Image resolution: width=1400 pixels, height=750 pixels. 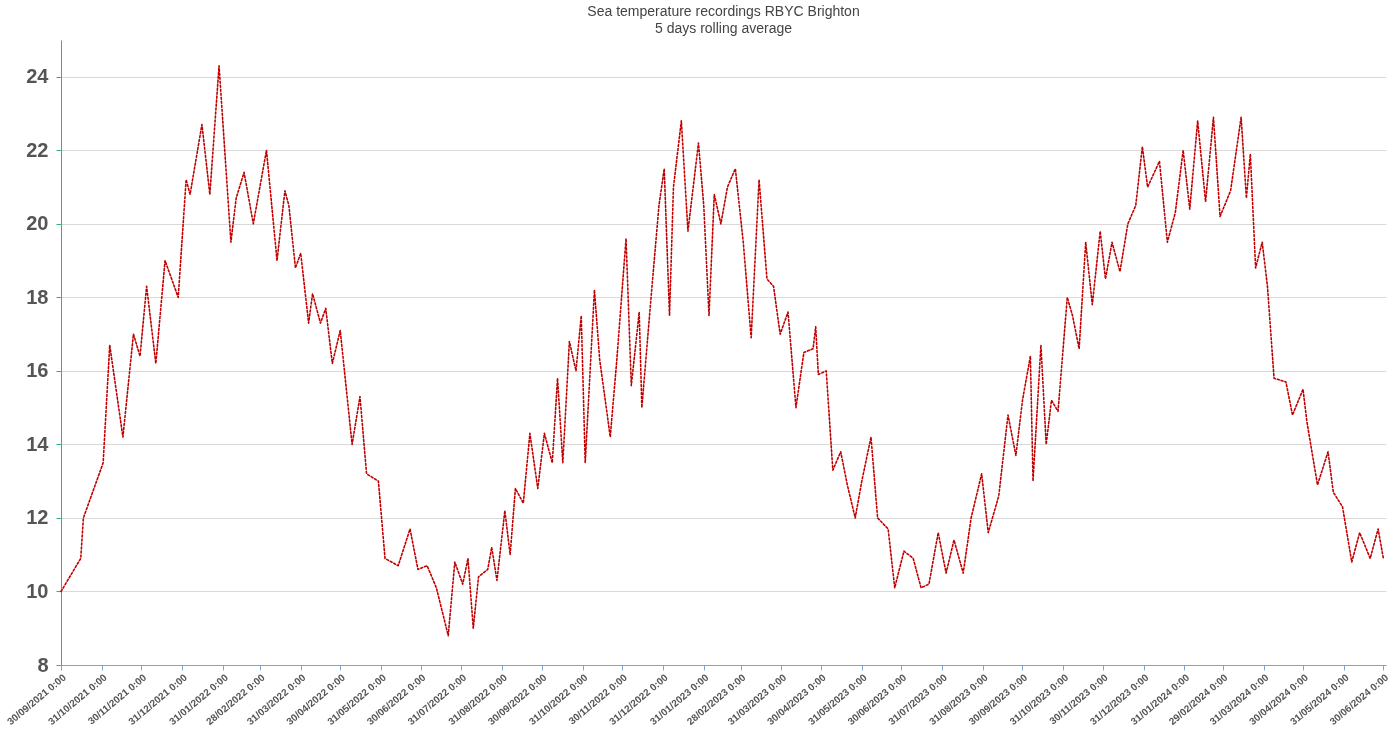 I want to click on y-tick-label: 8, so click(x=43, y=664).